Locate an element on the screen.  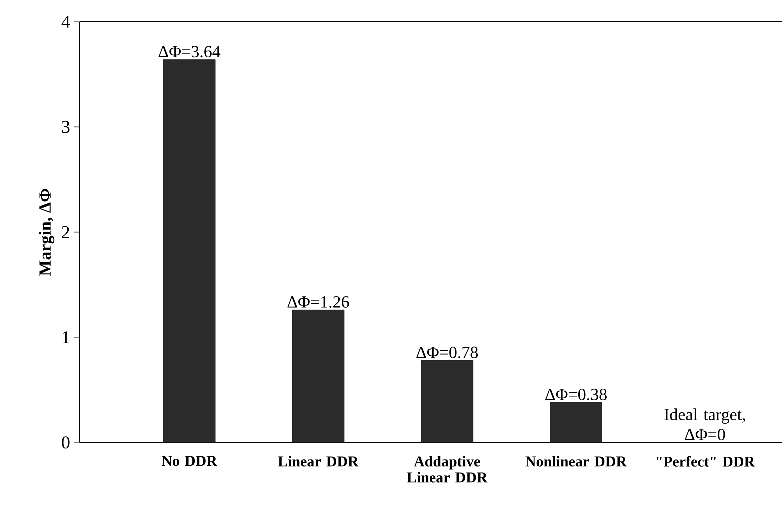
data-label: ΔΦ=1.26 is located at coordinates (319, 302).